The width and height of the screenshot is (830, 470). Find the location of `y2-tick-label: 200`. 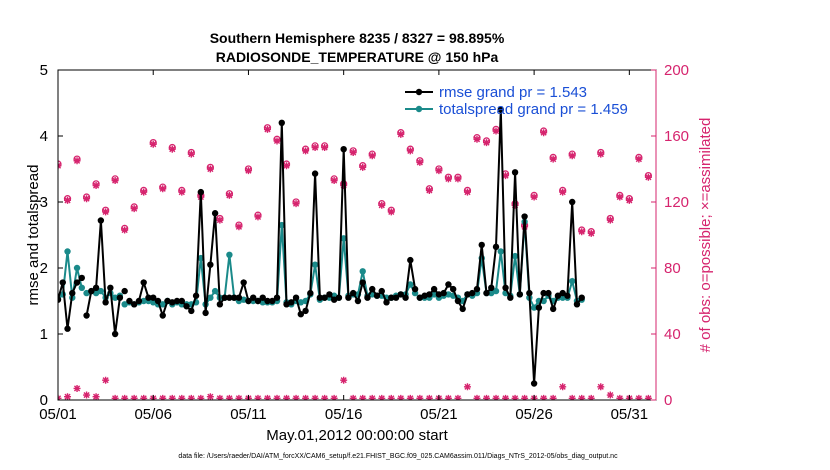

y2-tick-label: 200 is located at coordinates (676, 70).